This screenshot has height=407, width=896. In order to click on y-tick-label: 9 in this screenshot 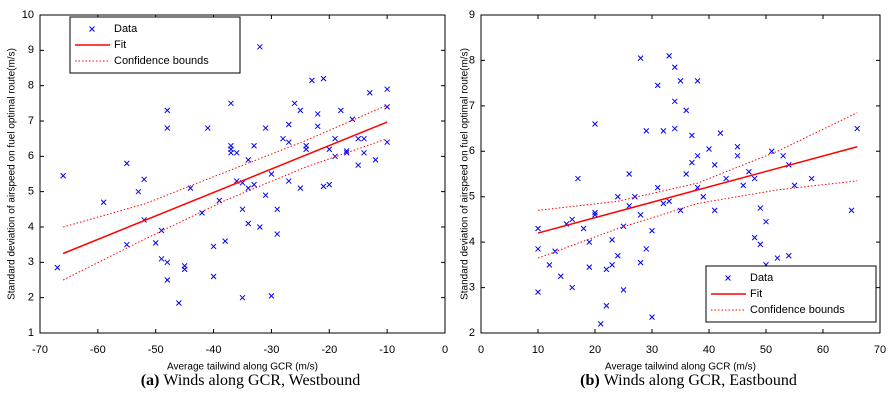, I will do `click(472, 15)`.